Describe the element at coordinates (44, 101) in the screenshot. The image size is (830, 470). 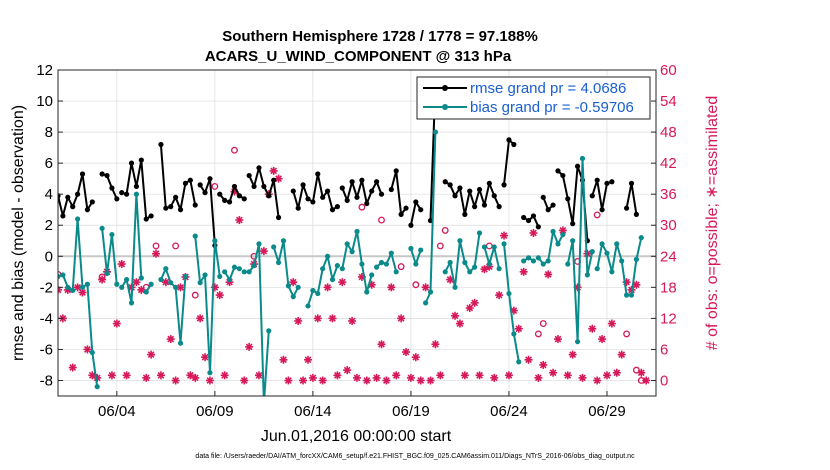
I see `y-tick-label: 10` at that location.